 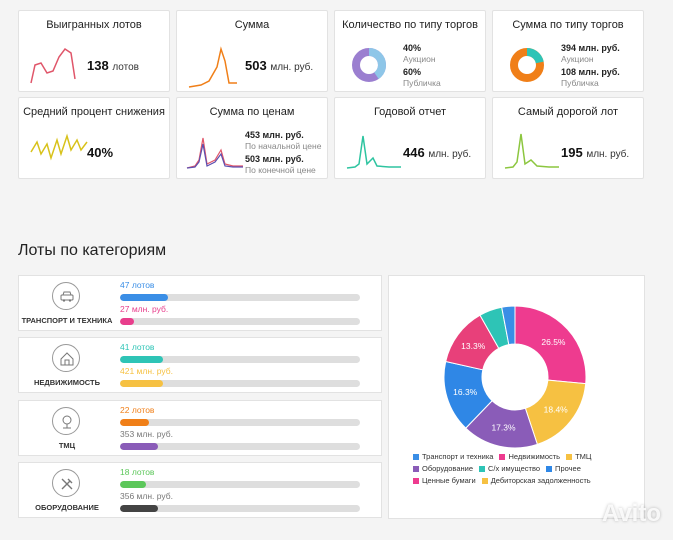 What do you see at coordinates (534, 456) in the screenshot?
I see `legend-label: Недвижимость` at bounding box center [534, 456].